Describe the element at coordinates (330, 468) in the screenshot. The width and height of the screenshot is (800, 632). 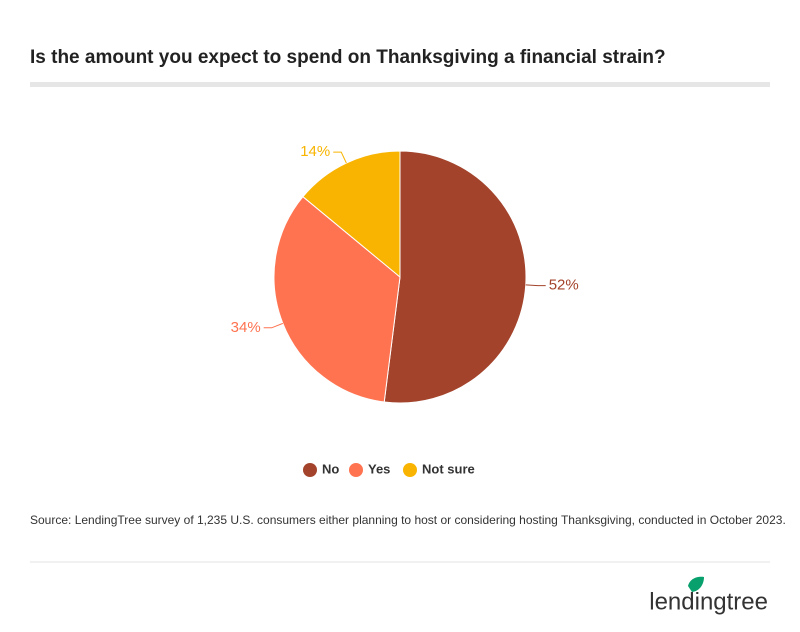
I see `legend-label: No` at that location.